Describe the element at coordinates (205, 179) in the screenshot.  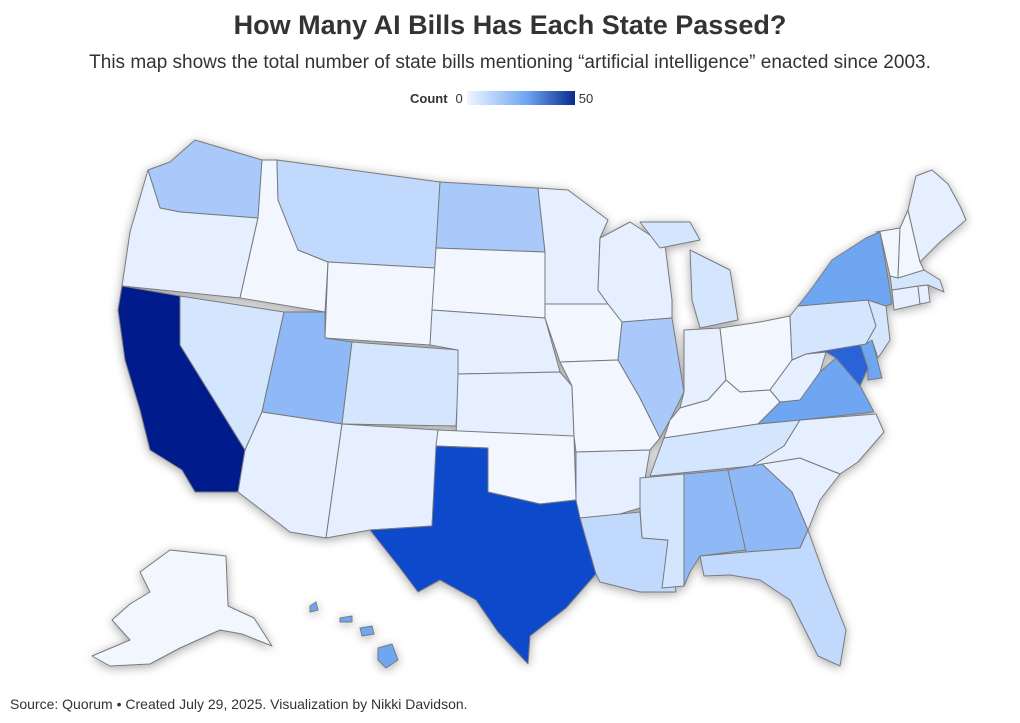
I see `state-washington` at that location.